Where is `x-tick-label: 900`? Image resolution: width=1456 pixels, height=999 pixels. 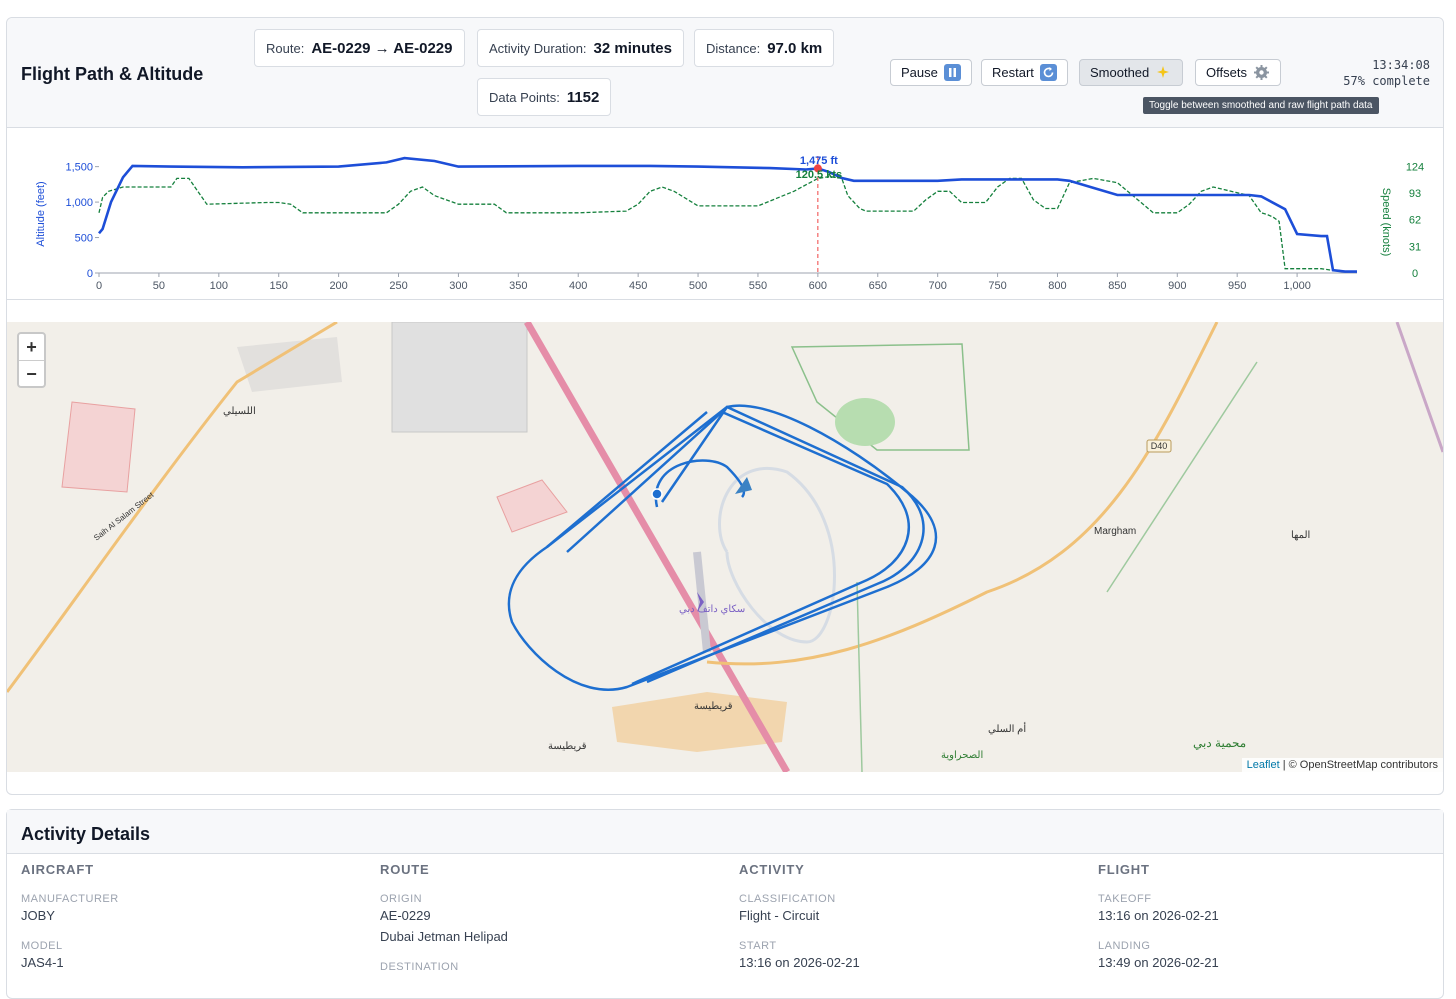
x-tick-label: 900 is located at coordinates (1177, 286).